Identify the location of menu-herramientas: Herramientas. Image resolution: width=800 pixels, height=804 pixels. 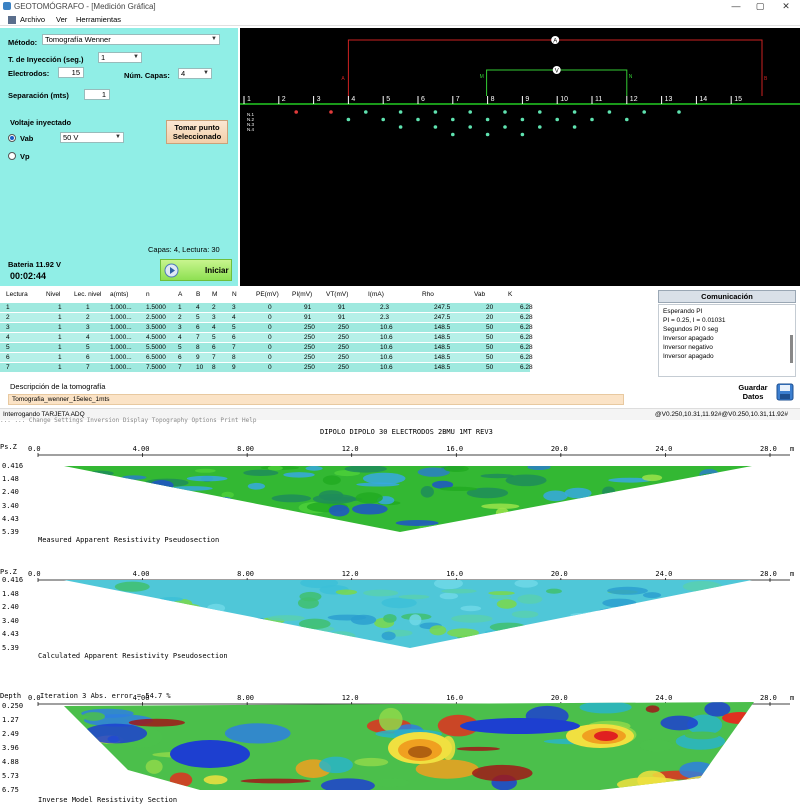
(99, 19).